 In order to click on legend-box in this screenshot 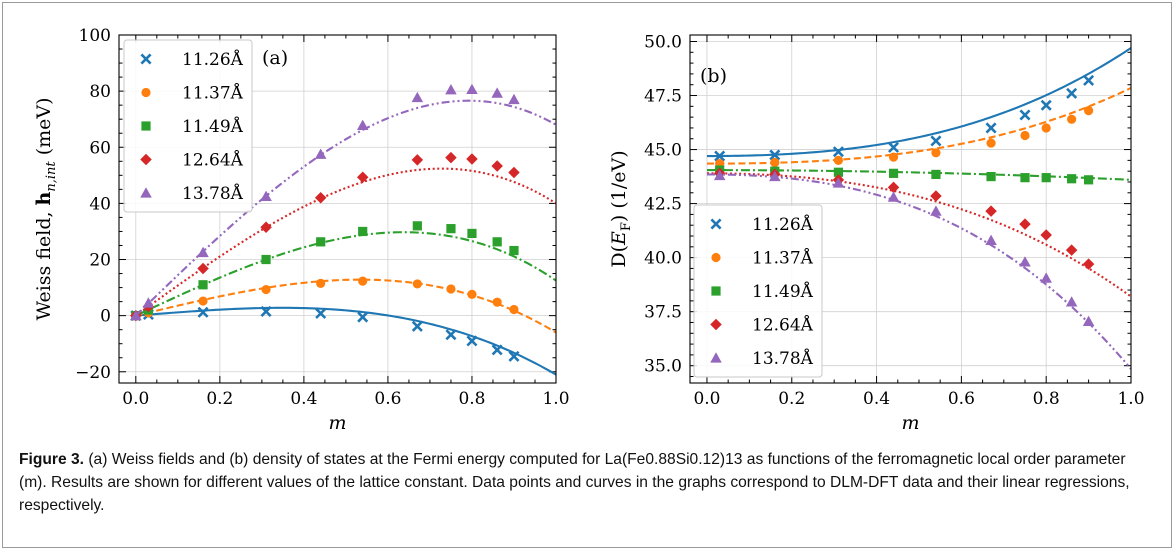, I will do `click(188, 126)`.